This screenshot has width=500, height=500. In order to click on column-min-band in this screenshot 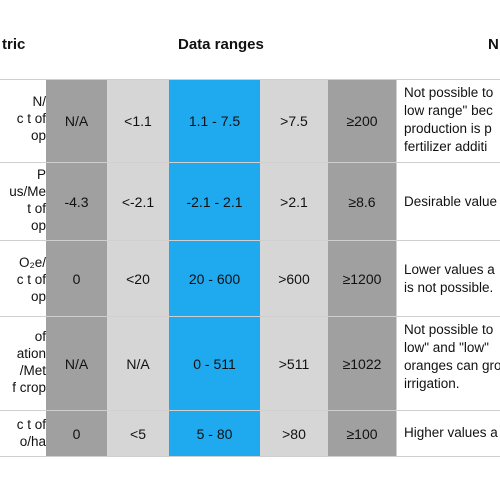, I will do `click(76, 268)`.